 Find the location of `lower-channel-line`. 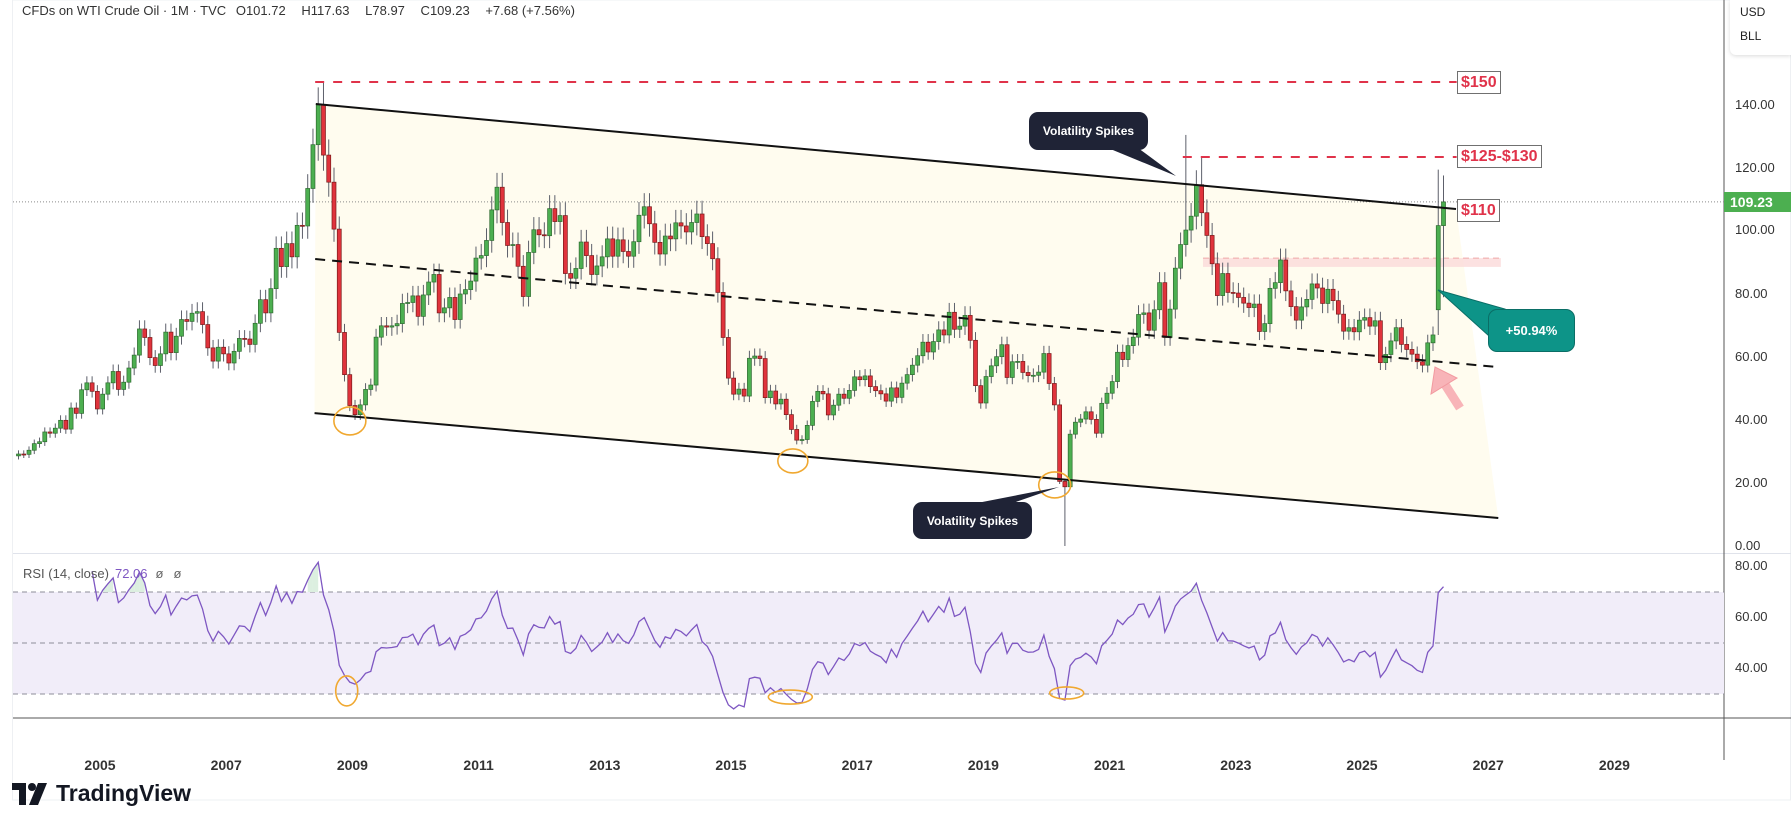

lower-channel-line is located at coordinates (906, 465).